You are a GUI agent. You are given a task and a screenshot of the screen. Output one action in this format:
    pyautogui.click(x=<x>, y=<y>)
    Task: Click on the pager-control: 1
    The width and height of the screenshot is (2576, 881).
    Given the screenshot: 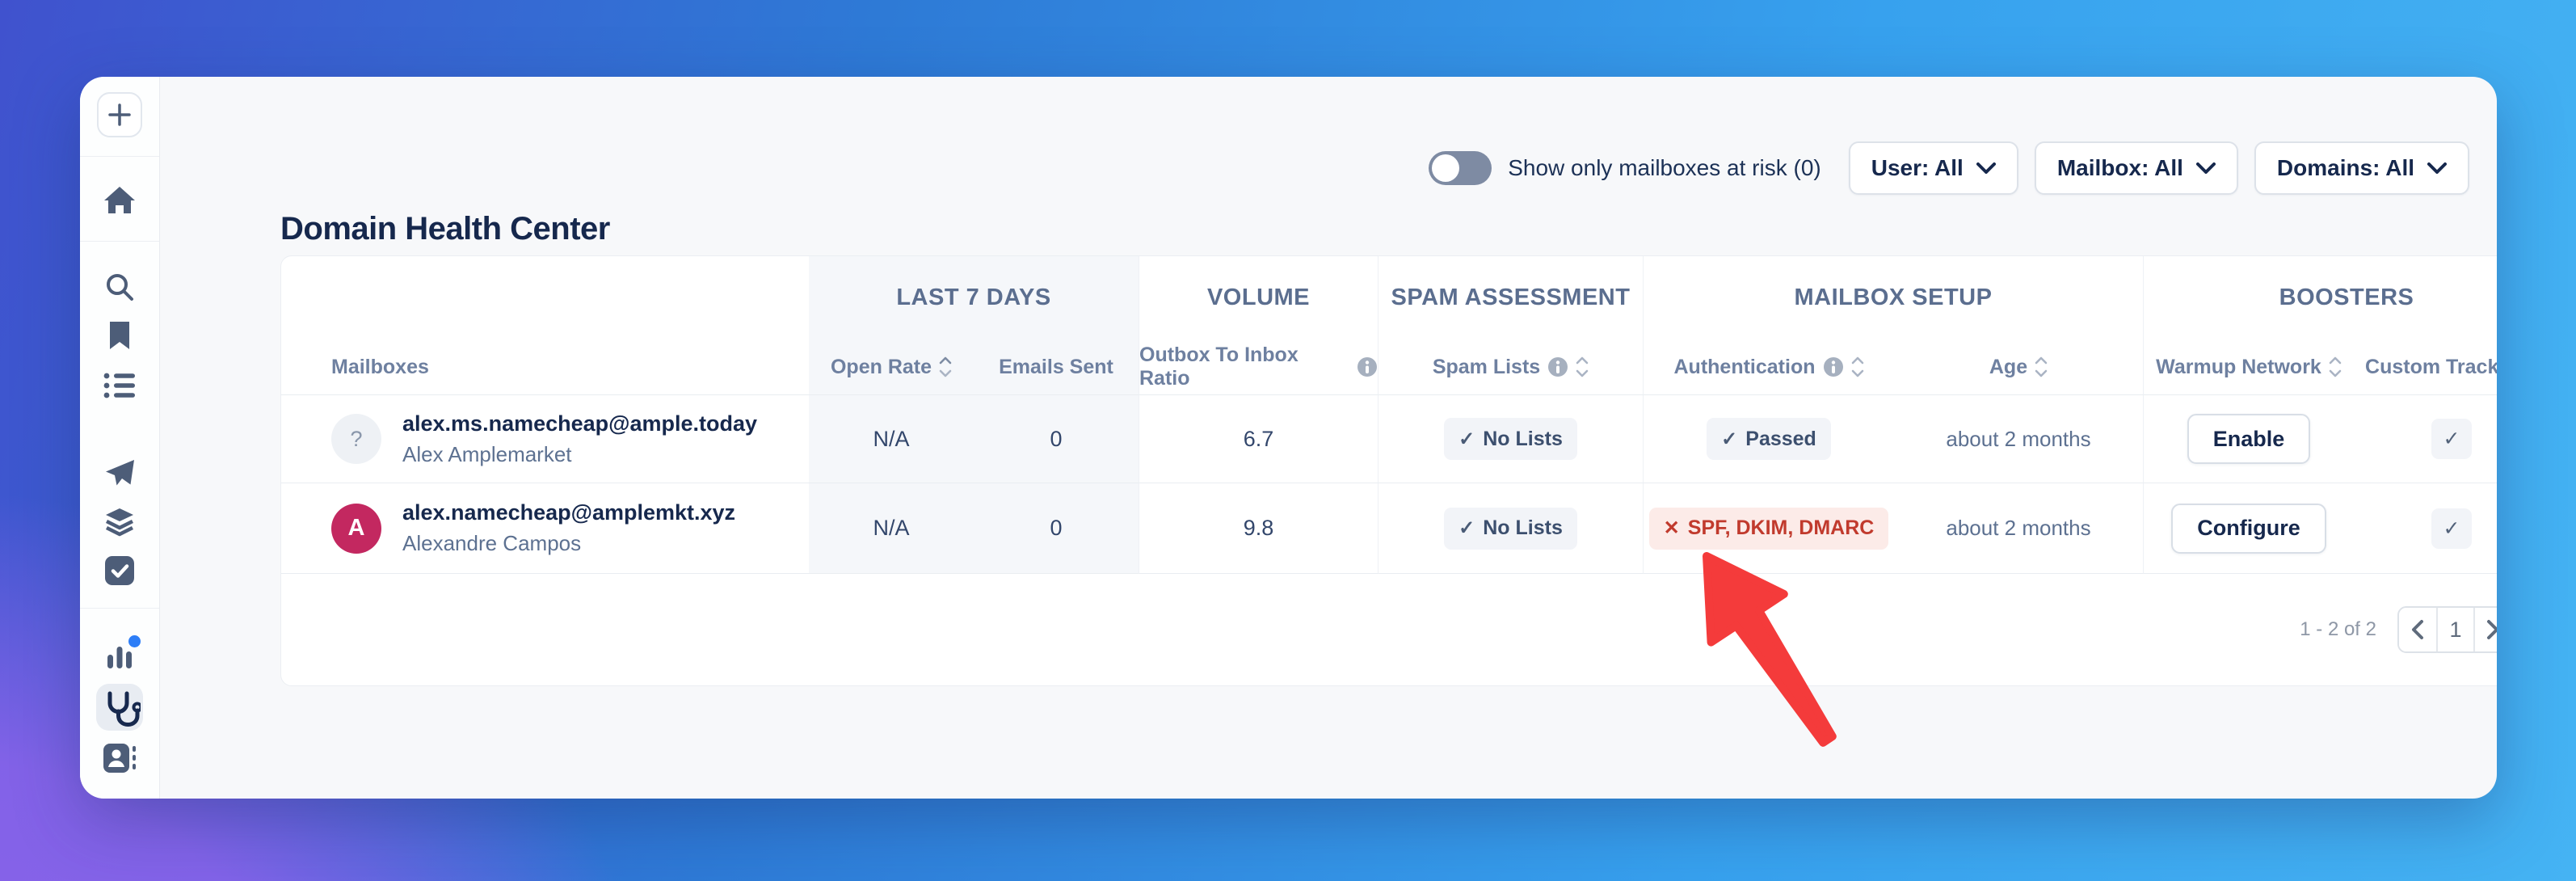 What is the action you would take?
    pyautogui.click(x=2447, y=629)
    